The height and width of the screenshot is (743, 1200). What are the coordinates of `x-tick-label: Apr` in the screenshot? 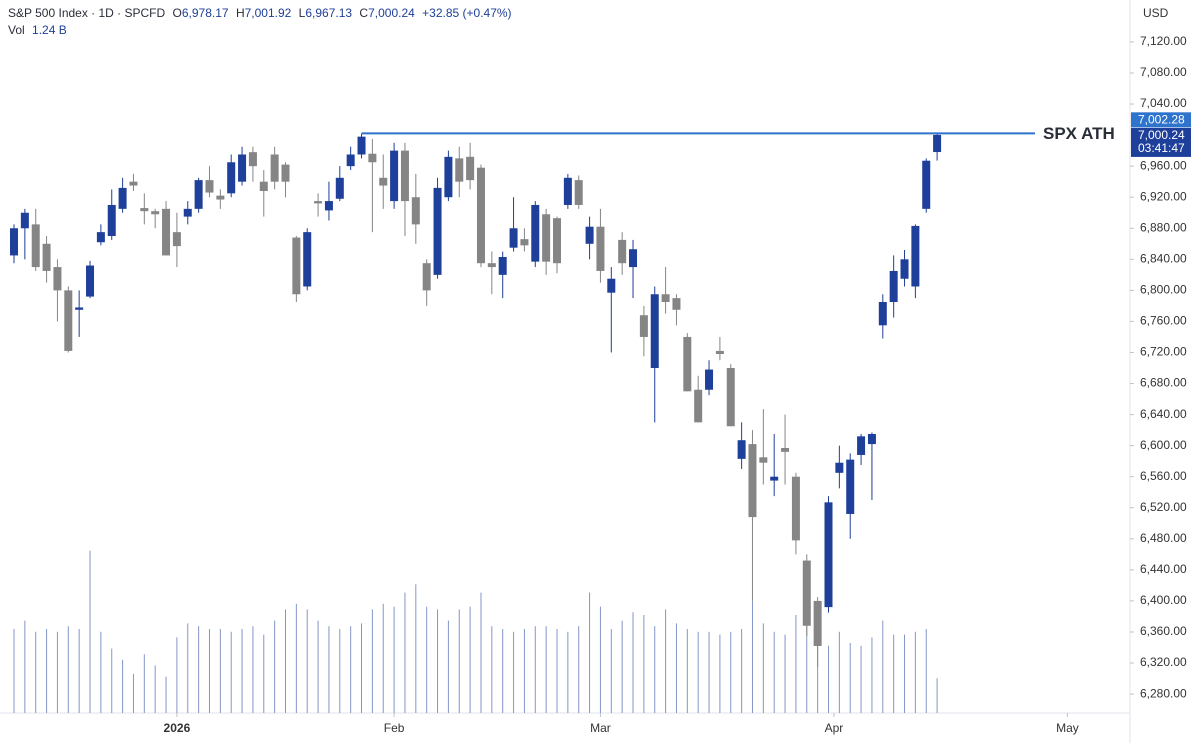 It's located at (834, 728).